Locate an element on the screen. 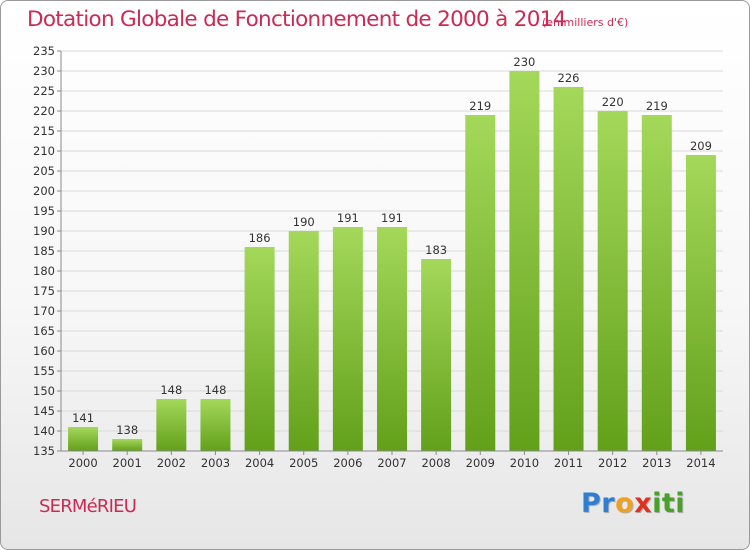 The image size is (750, 550). data-label: 138 is located at coordinates (127, 430).